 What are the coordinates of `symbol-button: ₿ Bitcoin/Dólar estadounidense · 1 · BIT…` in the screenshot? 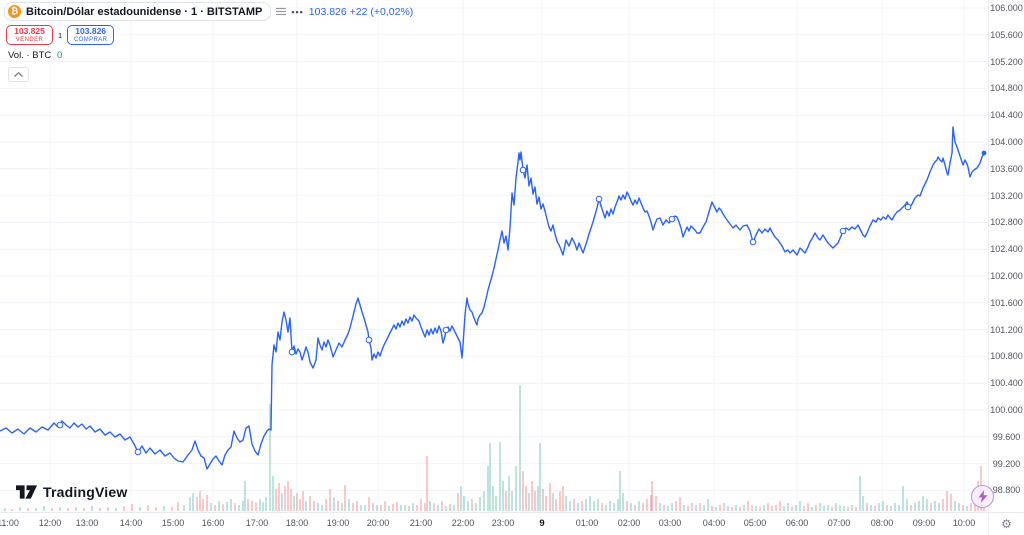 It's located at (138, 11).